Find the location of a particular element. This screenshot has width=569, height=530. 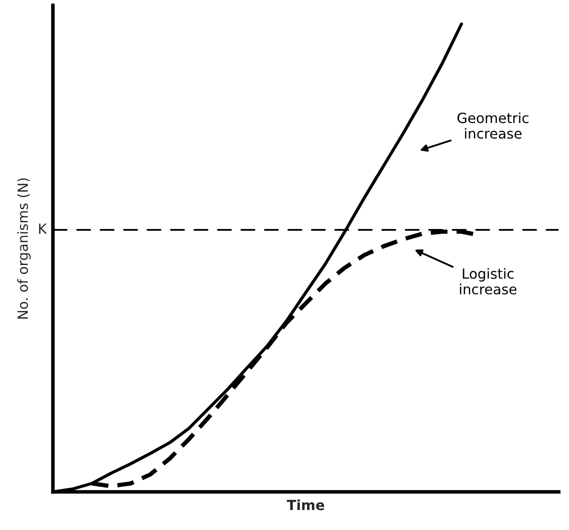

text: Geometric increase is located at coordinates (493, 125).